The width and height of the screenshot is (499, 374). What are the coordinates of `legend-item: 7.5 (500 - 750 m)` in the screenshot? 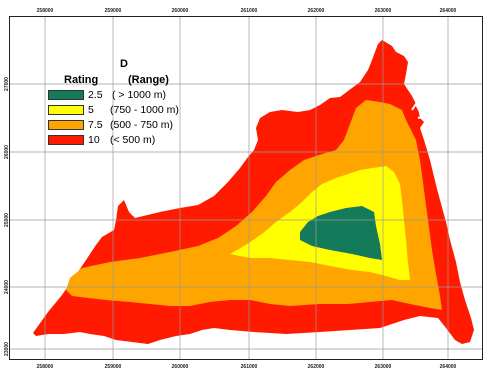 It's located at (128, 125).